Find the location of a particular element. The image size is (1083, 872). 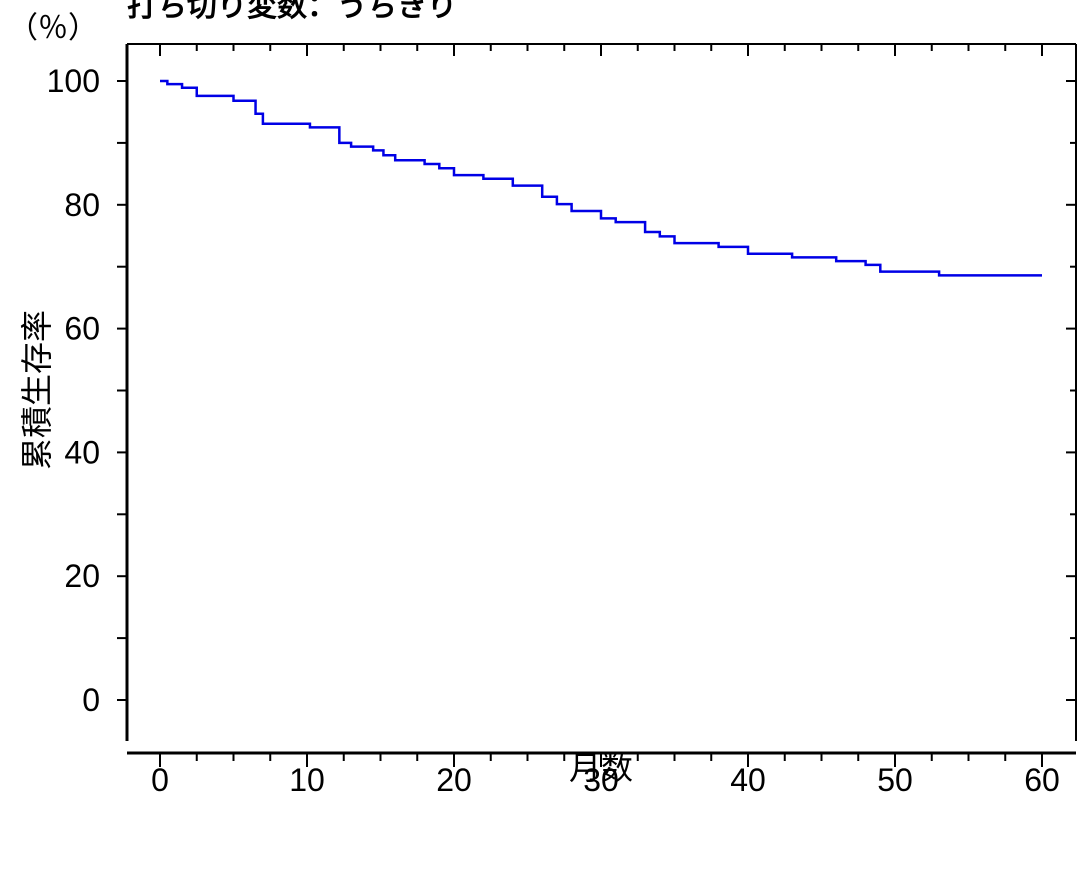

x-tick-label: 20 is located at coordinates (454, 780).